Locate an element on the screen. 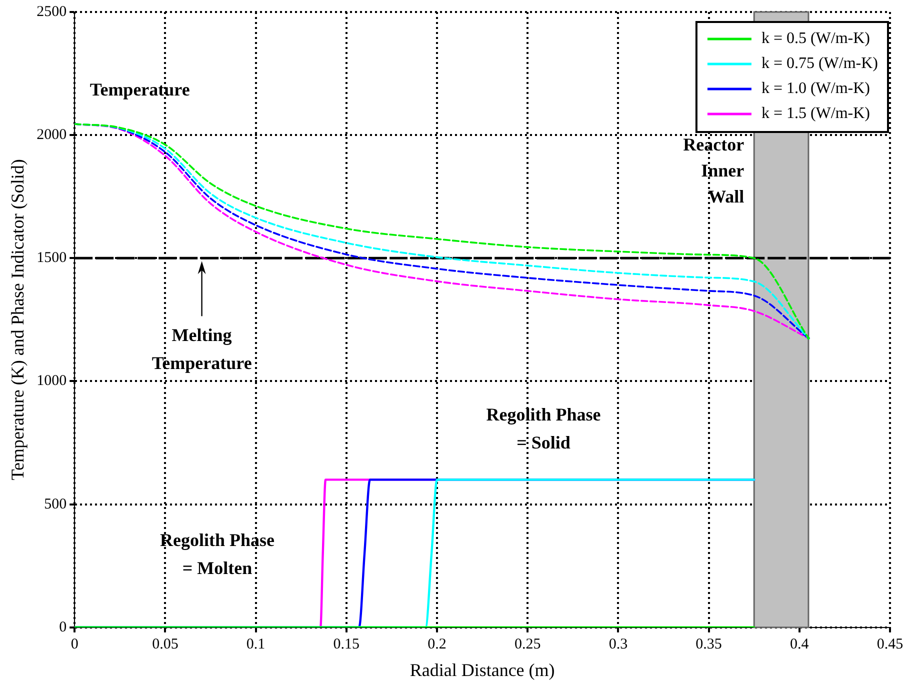  annotation: Regolith Phase = Solid is located at coordinates (543, 428).